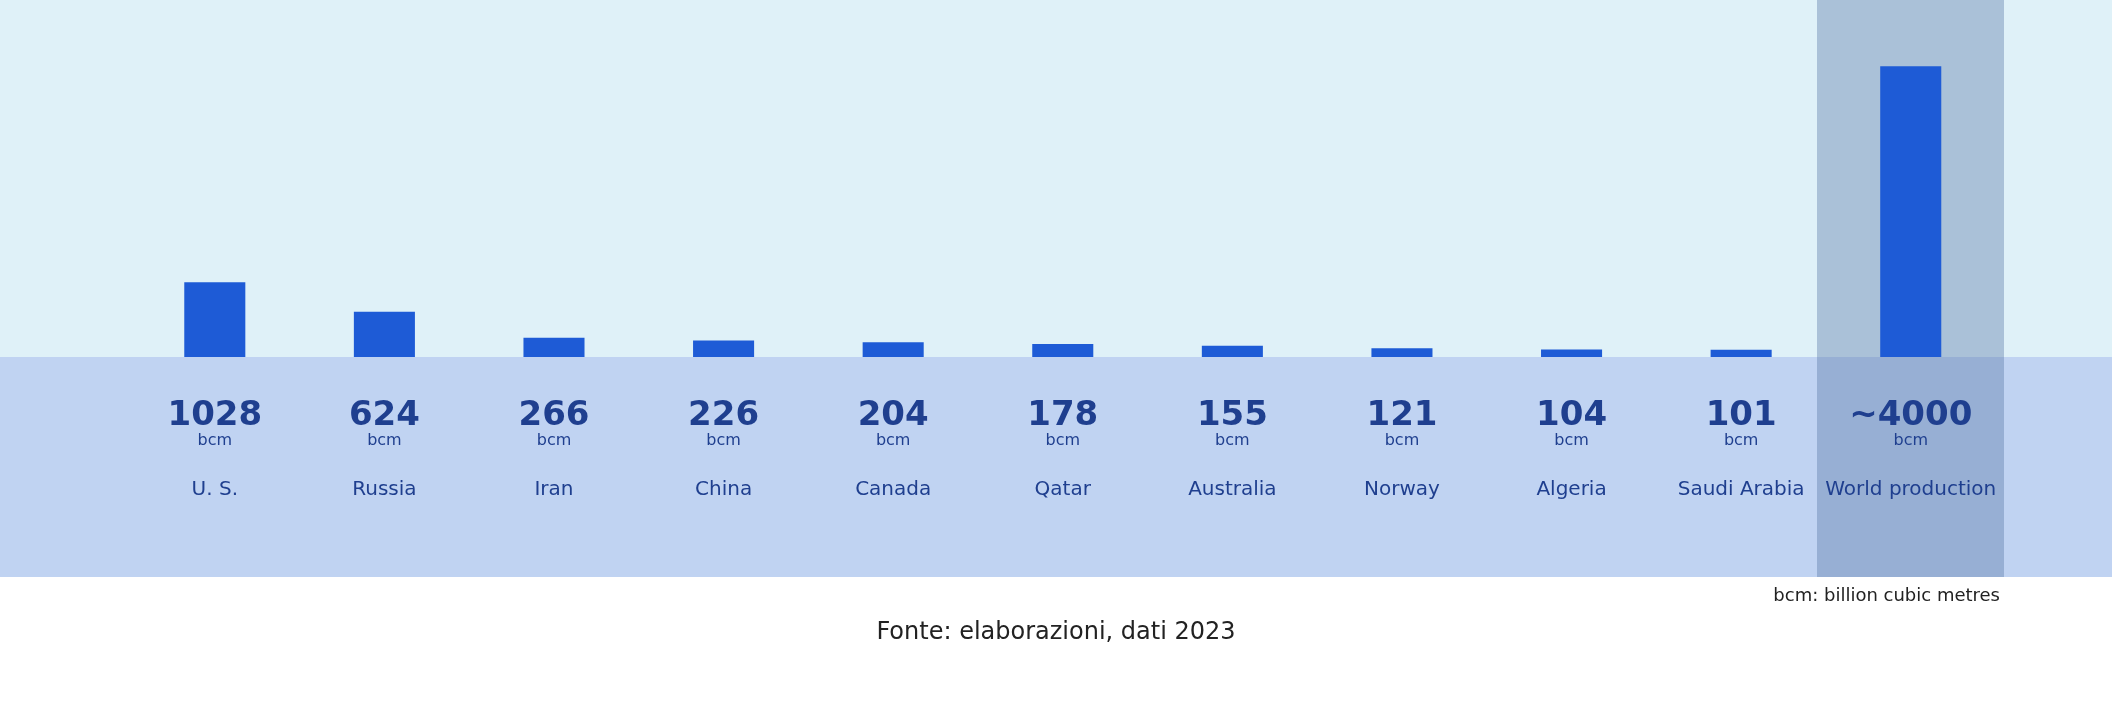 The height and width of the screenshot is (710, 2112). What do you see at coordinates (724, 421) in the screenshot?
I see `data-label: 226 bcm` at bounding box center [724, 421].